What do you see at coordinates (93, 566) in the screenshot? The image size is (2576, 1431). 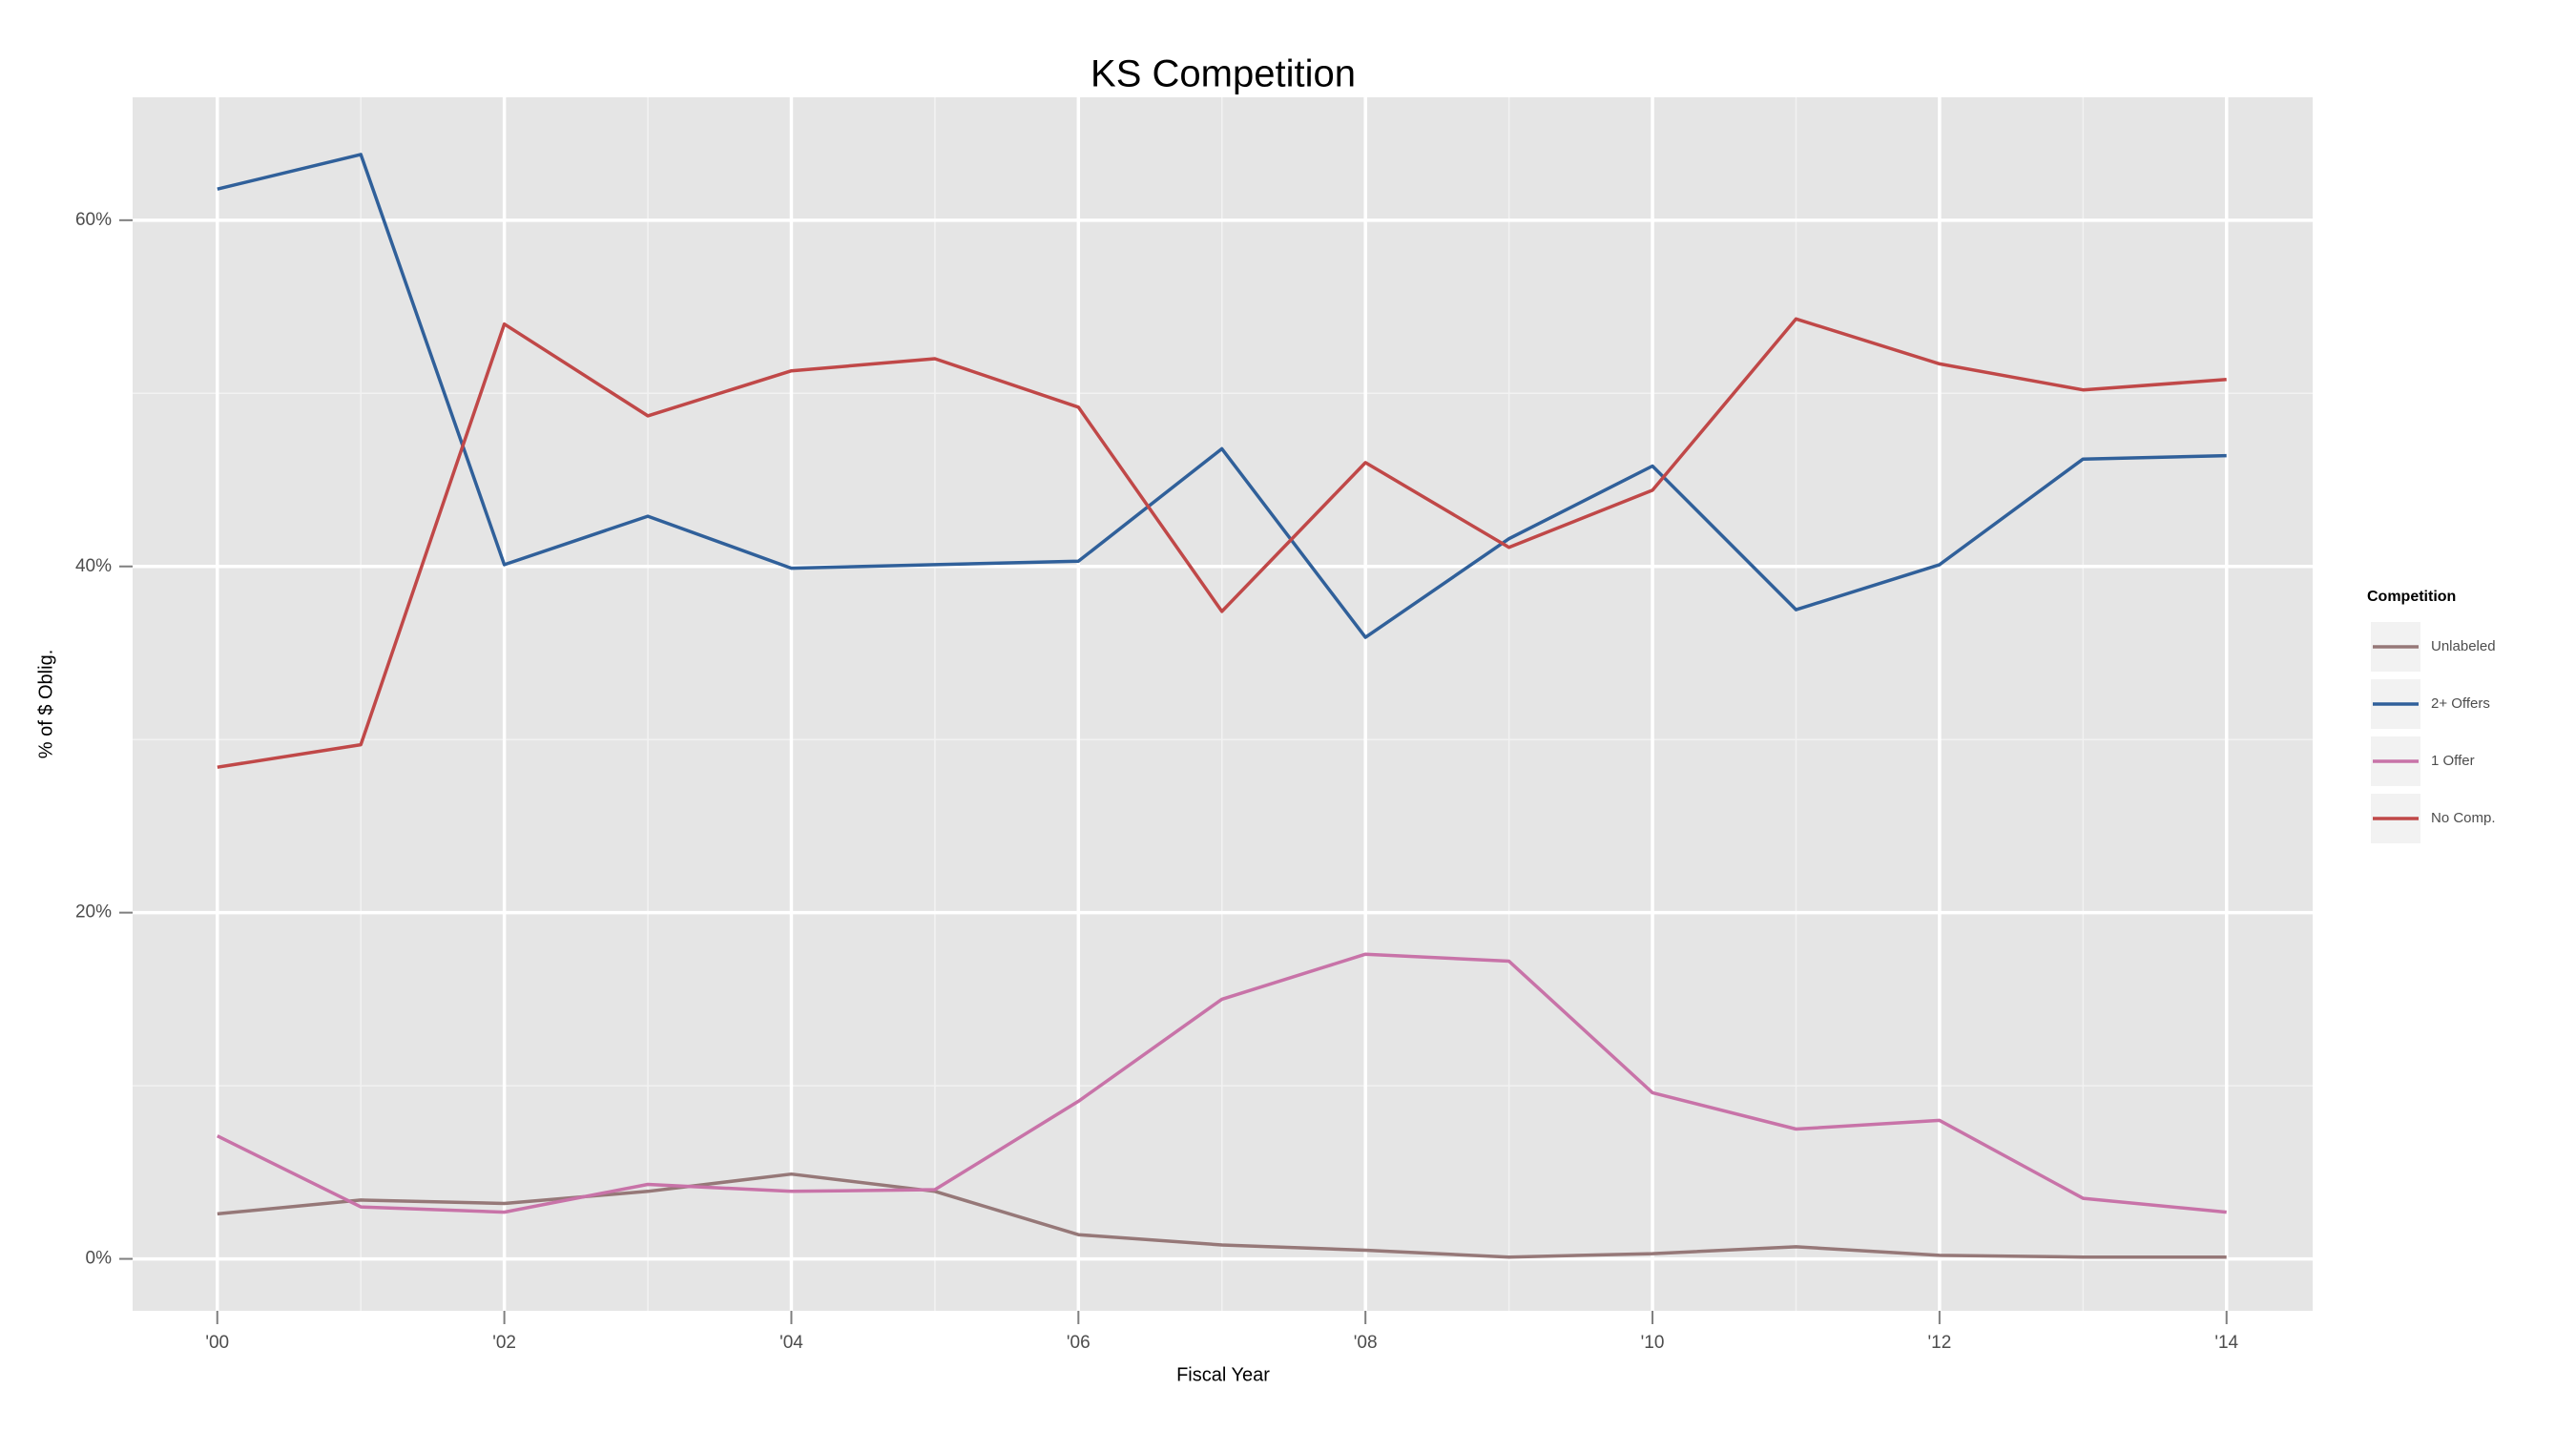 I see `y-tick-label: 40%` at bounding box center [93, 566].